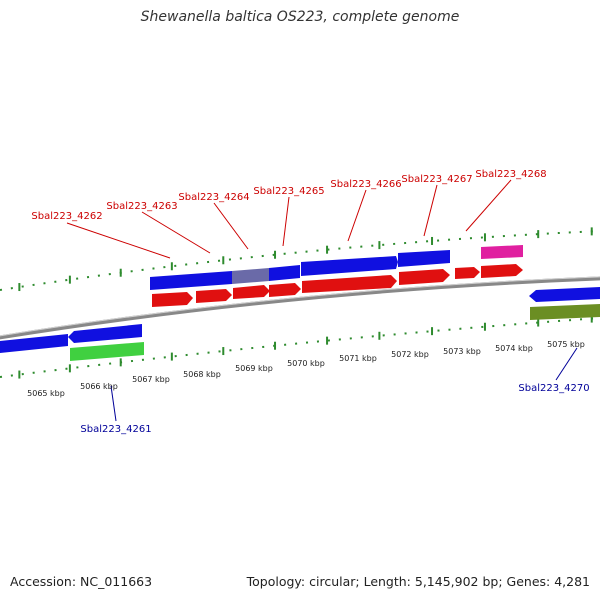 The height and width of the screenshot is (600, 600). What do you see at coordinates (462, 351) in the screenshot?
I see `kbp-label: 5073 kbp` at bounding box center [462, 351].